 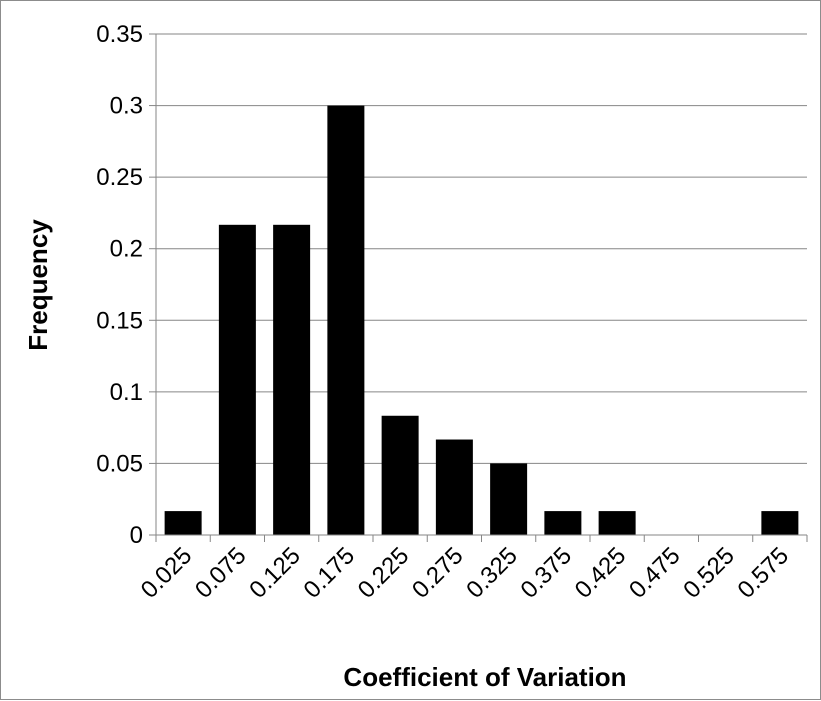 I want to click on y-tick-label: 0.35, so click(x=119, y=34).